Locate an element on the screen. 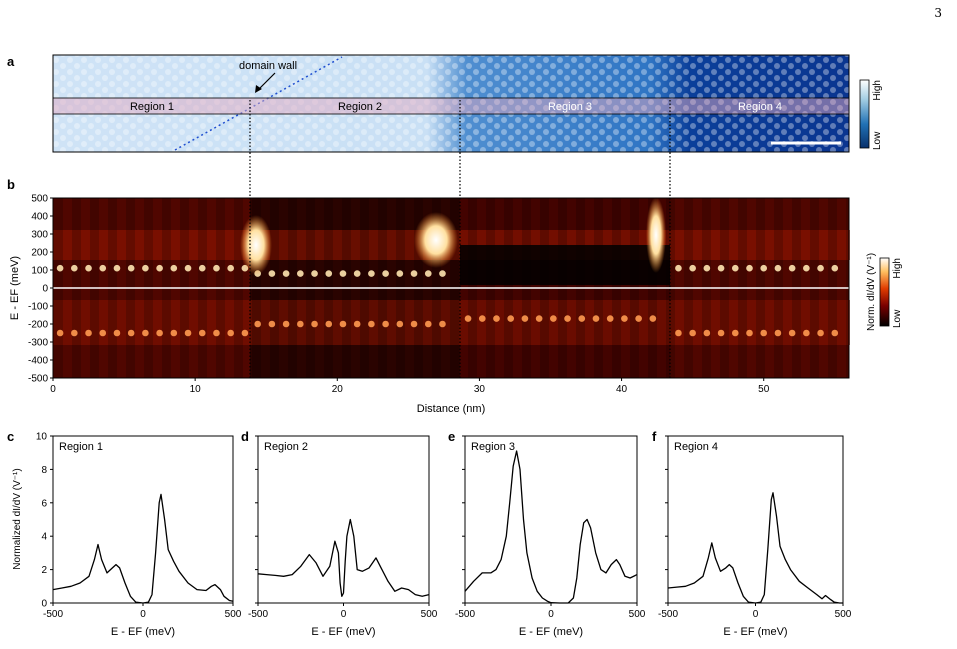 The width and height of the screenshot is (957, 649). region-4-label: Region 4 is located at coordinates (760, 107).